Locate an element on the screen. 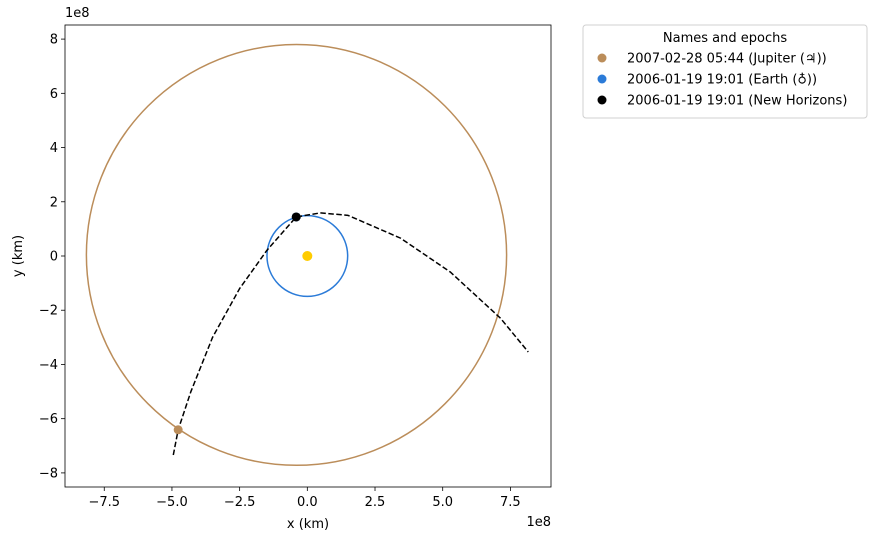  y-tick-label: 8 is located at coordinates (54, 40).